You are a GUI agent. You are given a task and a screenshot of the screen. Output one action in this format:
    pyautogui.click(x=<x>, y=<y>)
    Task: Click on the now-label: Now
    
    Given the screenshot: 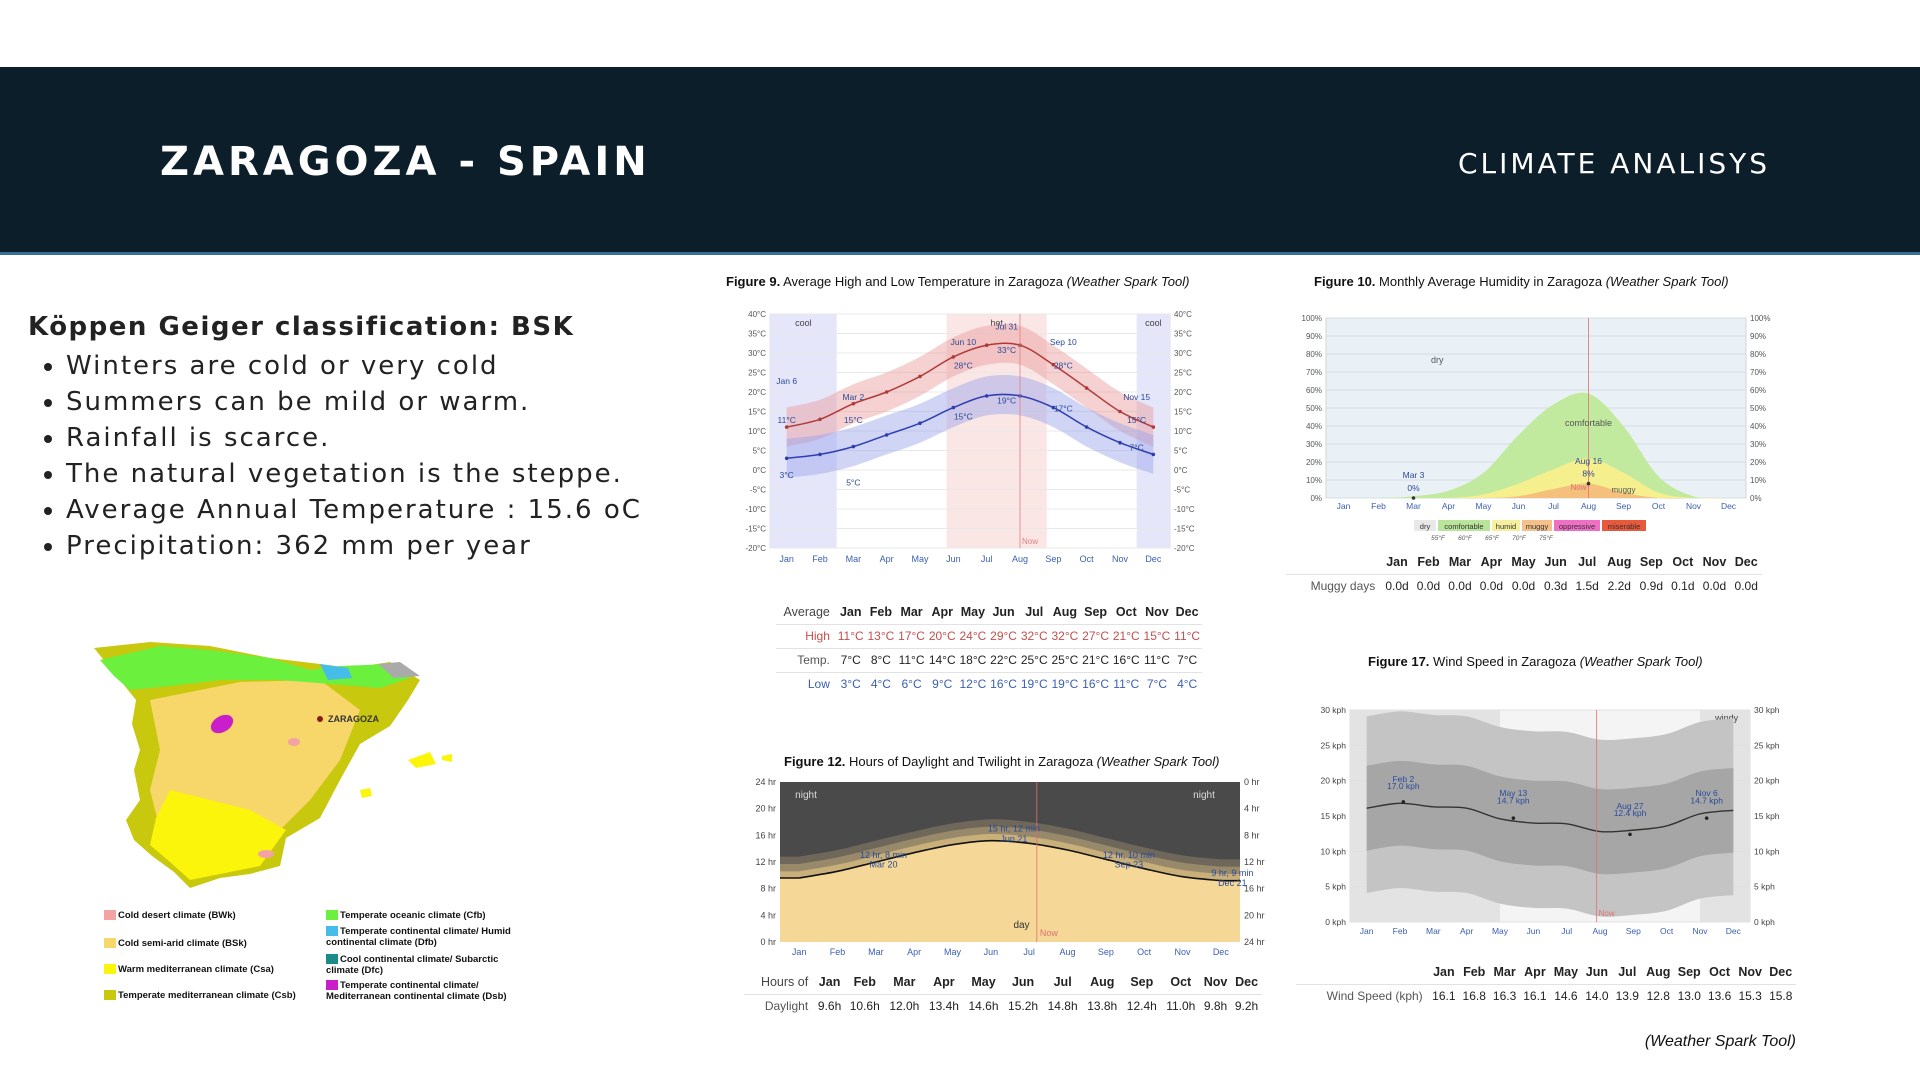 What is the action you would take?
    pyautogui.click(x=1607, y=913)
    